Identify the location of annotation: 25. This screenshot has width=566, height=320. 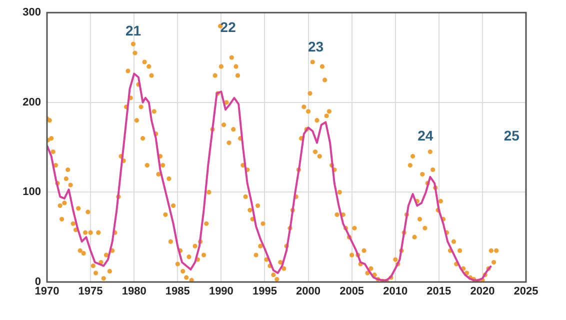
(512, 135).